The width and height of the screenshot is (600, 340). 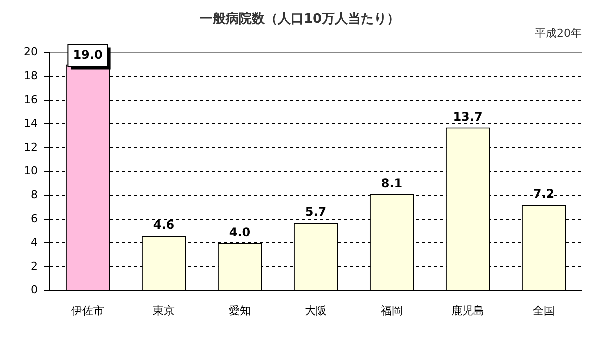 What do you see at coordinates (34, 243) in the screenshot?
I see `y-tick-label: 4` at bounding box center [34, 243].